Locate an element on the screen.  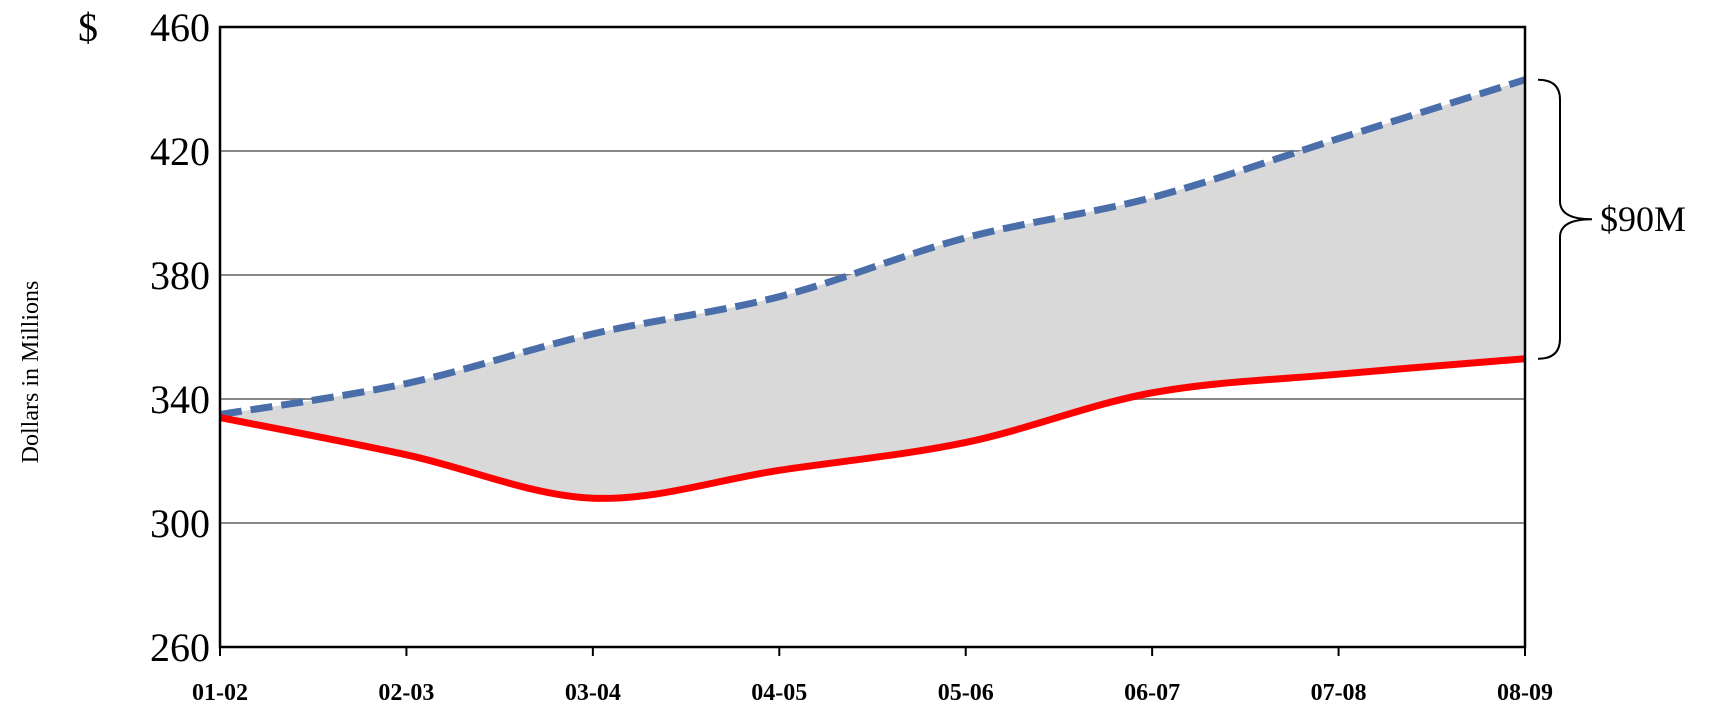
y-tick-label: 300 is located at coordinates (180, 523).